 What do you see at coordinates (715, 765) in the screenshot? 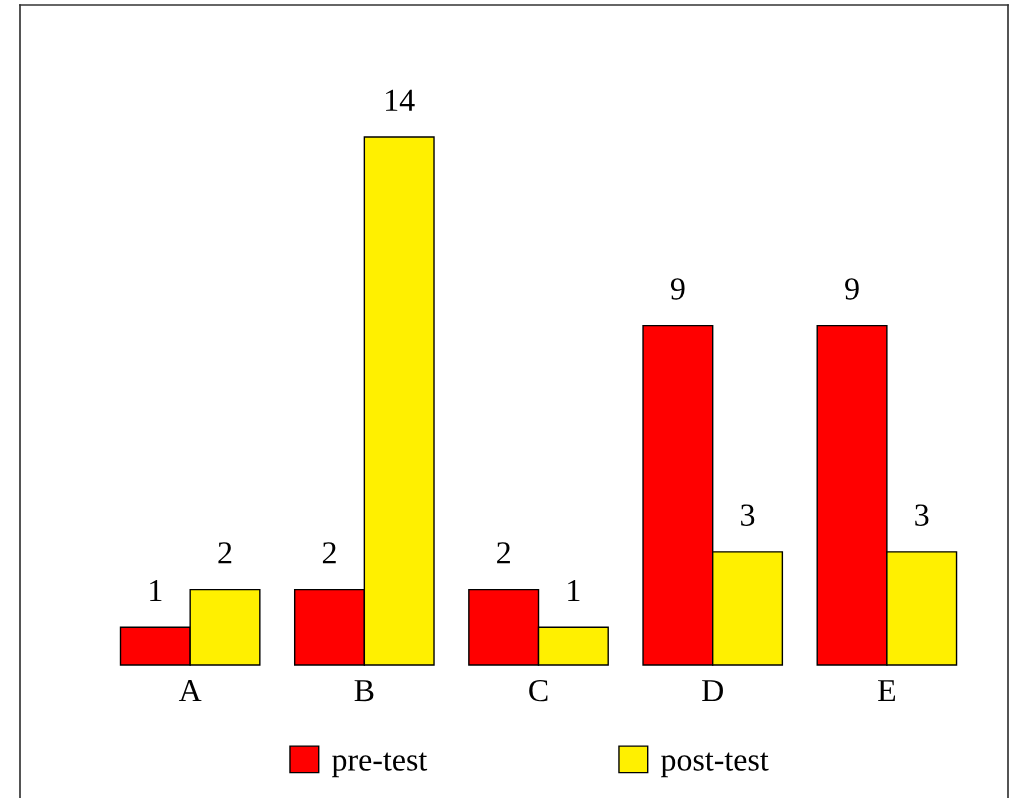
I see `legend-label: post-test` at bounding box center [715, 765].